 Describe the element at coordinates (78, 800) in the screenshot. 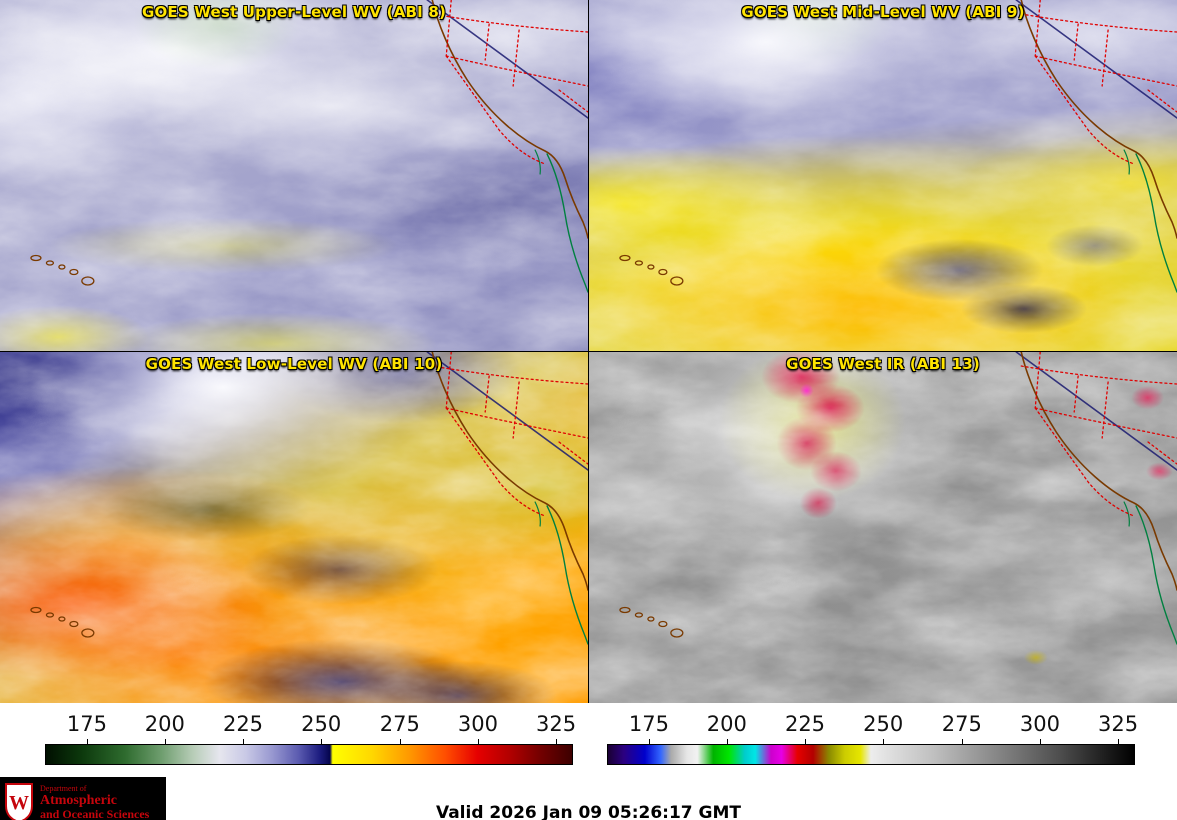

I see `logo-name-line1: Atmospheric` at that location.